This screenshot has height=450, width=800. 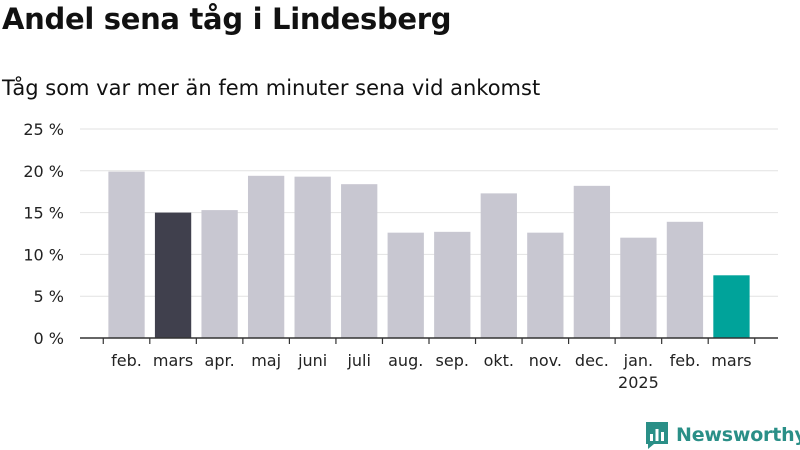 What do you see at coordinates (358, 360) in the screenshot?
I see `x-tick-label: juli` at bounding box center [358, 360].